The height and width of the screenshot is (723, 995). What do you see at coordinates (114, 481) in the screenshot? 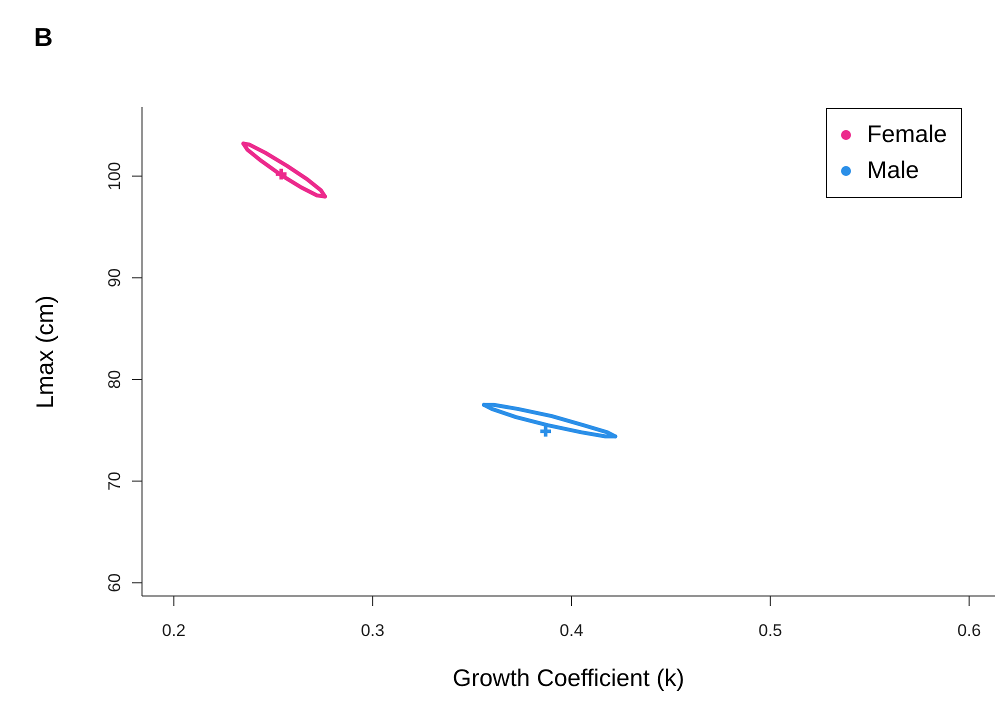
I see `y-tick-label: 70` at bounding box center [114, 481].